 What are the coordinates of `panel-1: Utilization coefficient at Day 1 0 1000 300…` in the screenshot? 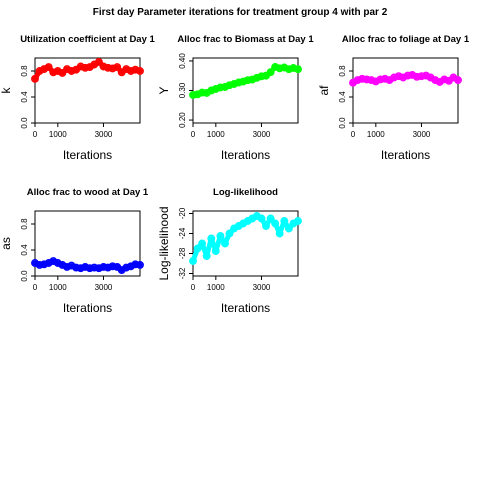 It's located at (78, 98).